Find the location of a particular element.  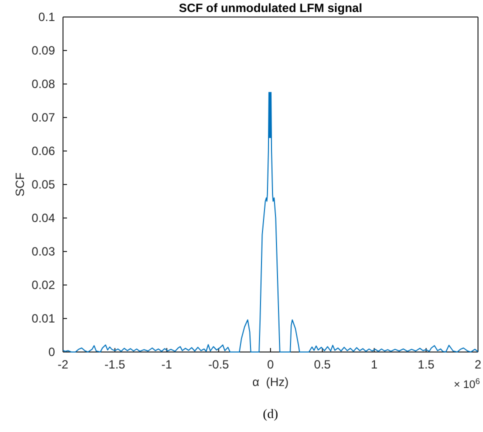

y-tick-label: 0.07 is located at coordinates (44, 117).